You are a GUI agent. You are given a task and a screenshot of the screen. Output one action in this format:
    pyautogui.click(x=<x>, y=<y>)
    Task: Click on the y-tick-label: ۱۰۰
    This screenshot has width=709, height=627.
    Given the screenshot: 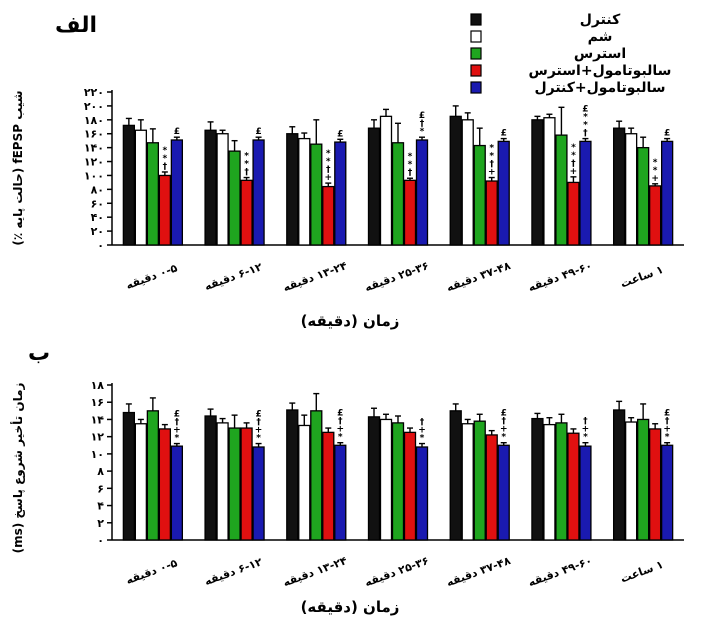 What is the action you would take?
    pyautogui.click(x=94, y=175)
    